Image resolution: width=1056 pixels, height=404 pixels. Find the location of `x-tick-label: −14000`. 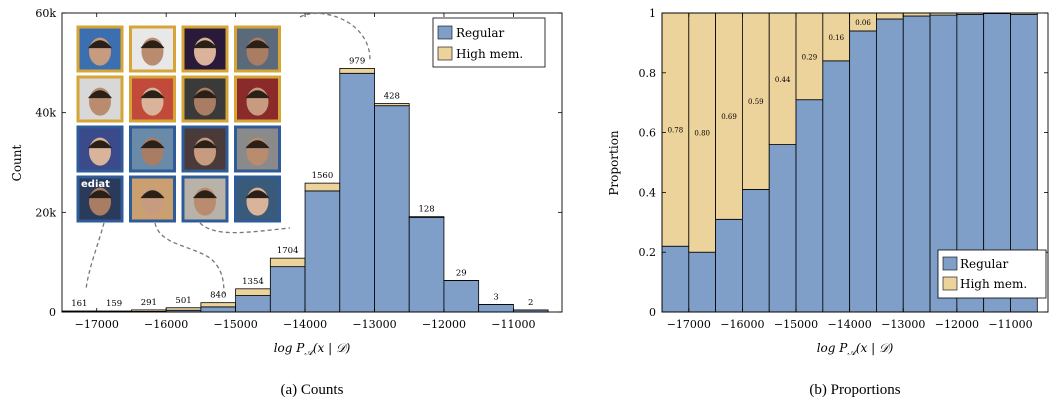

x-tick-label: −14000 is located at coordinates (850, 324).